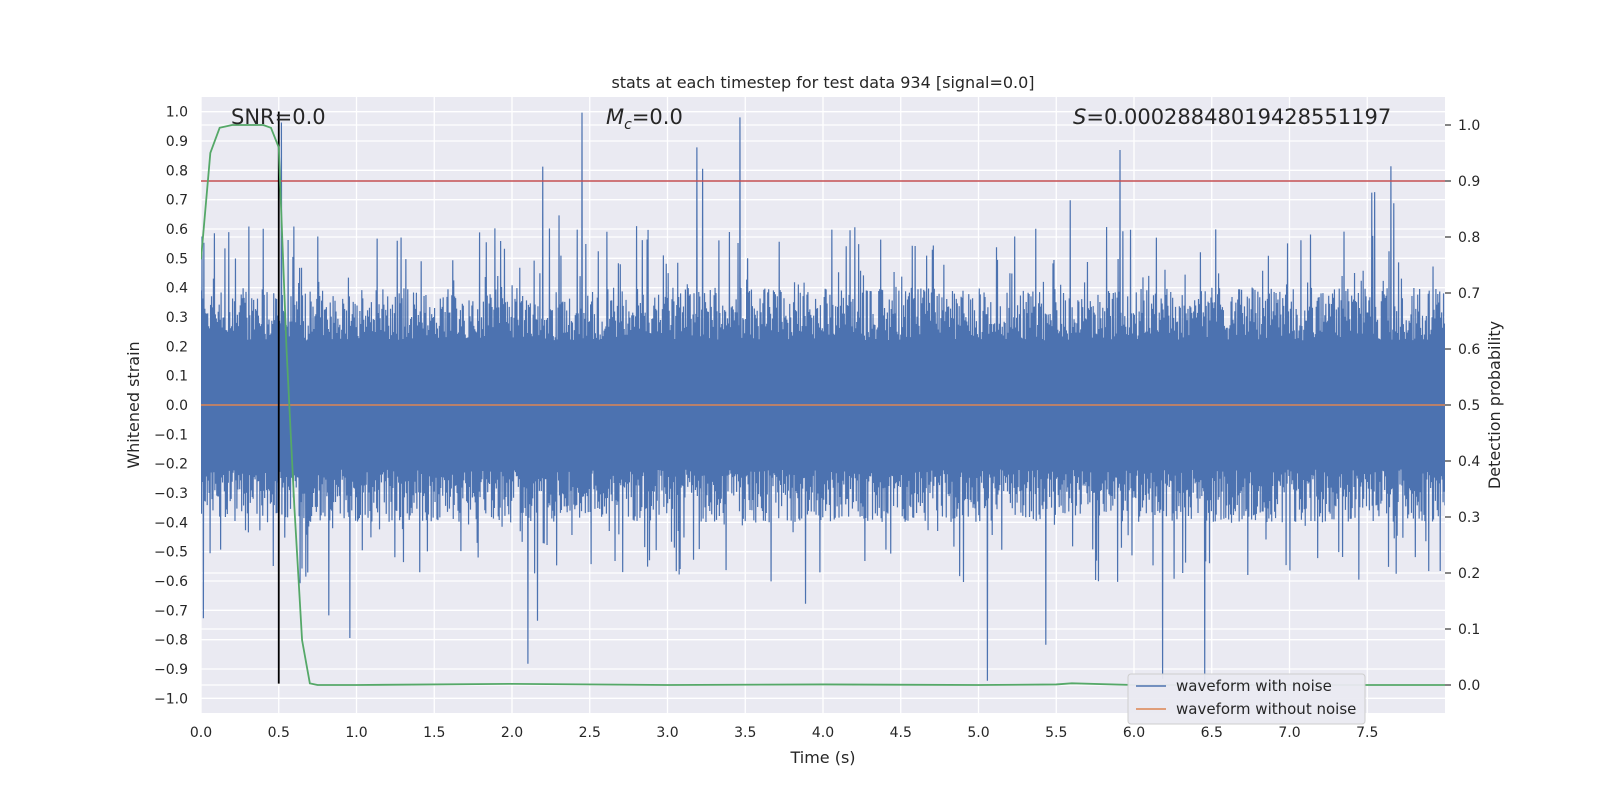 The width and height of the screenshot is (1600, 800). What do you see at coordinates (1266, 709) in the screenshot?
I see `legend-label-clean: waveform without noise` at bounding box center [1266, 709].